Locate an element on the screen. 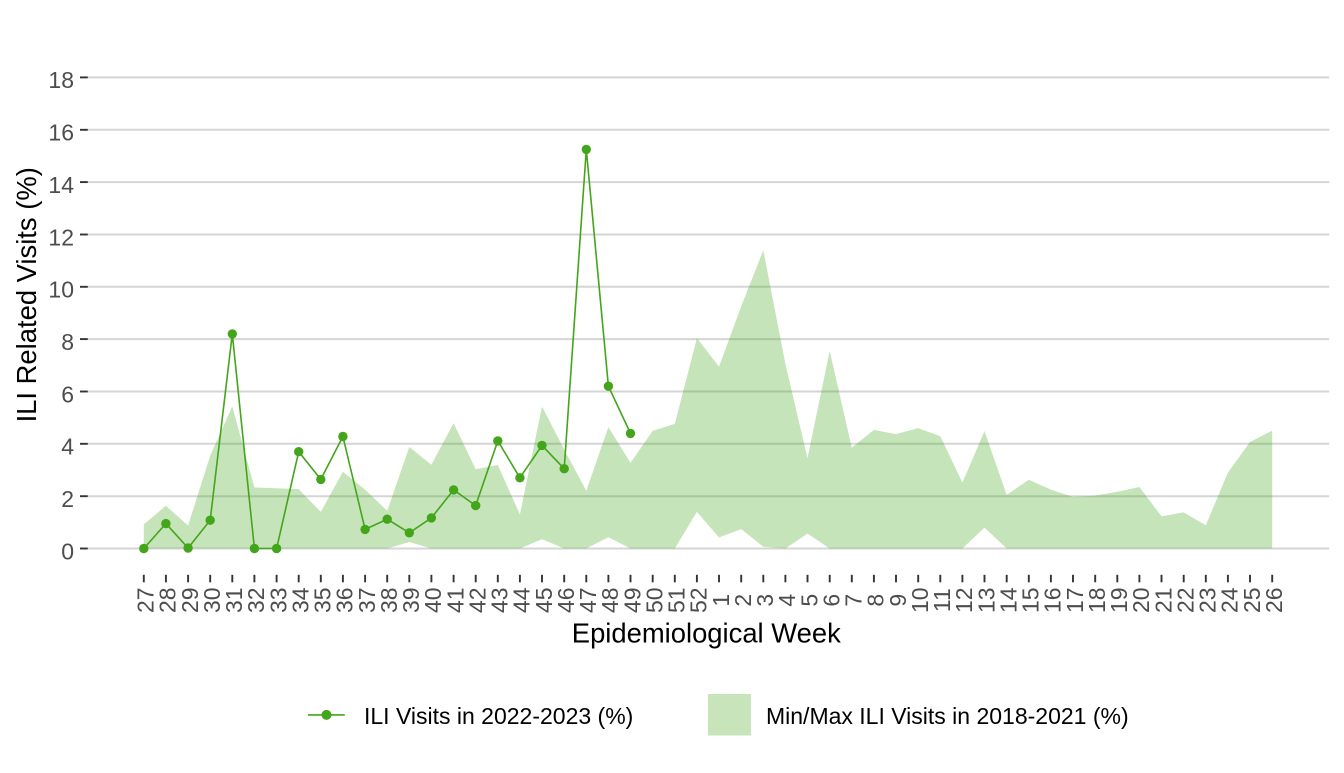  svg-text: 29 is located at coordinates (190, 600).